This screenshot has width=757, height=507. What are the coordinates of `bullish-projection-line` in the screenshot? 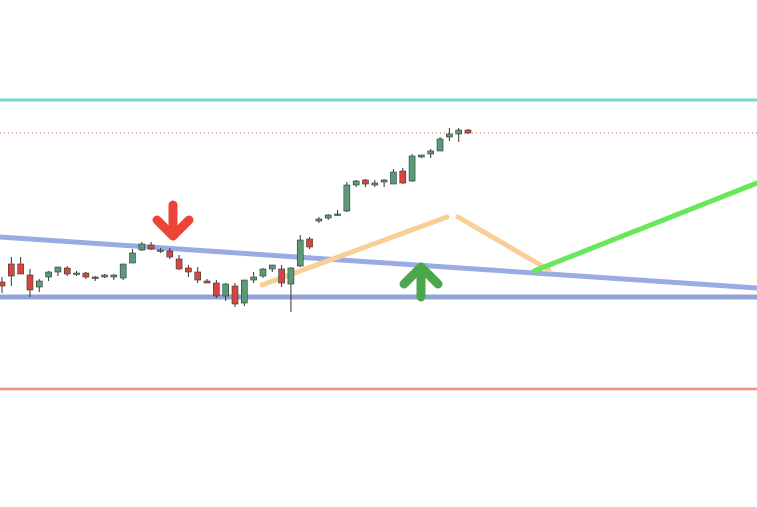 It's located at (644, 227).